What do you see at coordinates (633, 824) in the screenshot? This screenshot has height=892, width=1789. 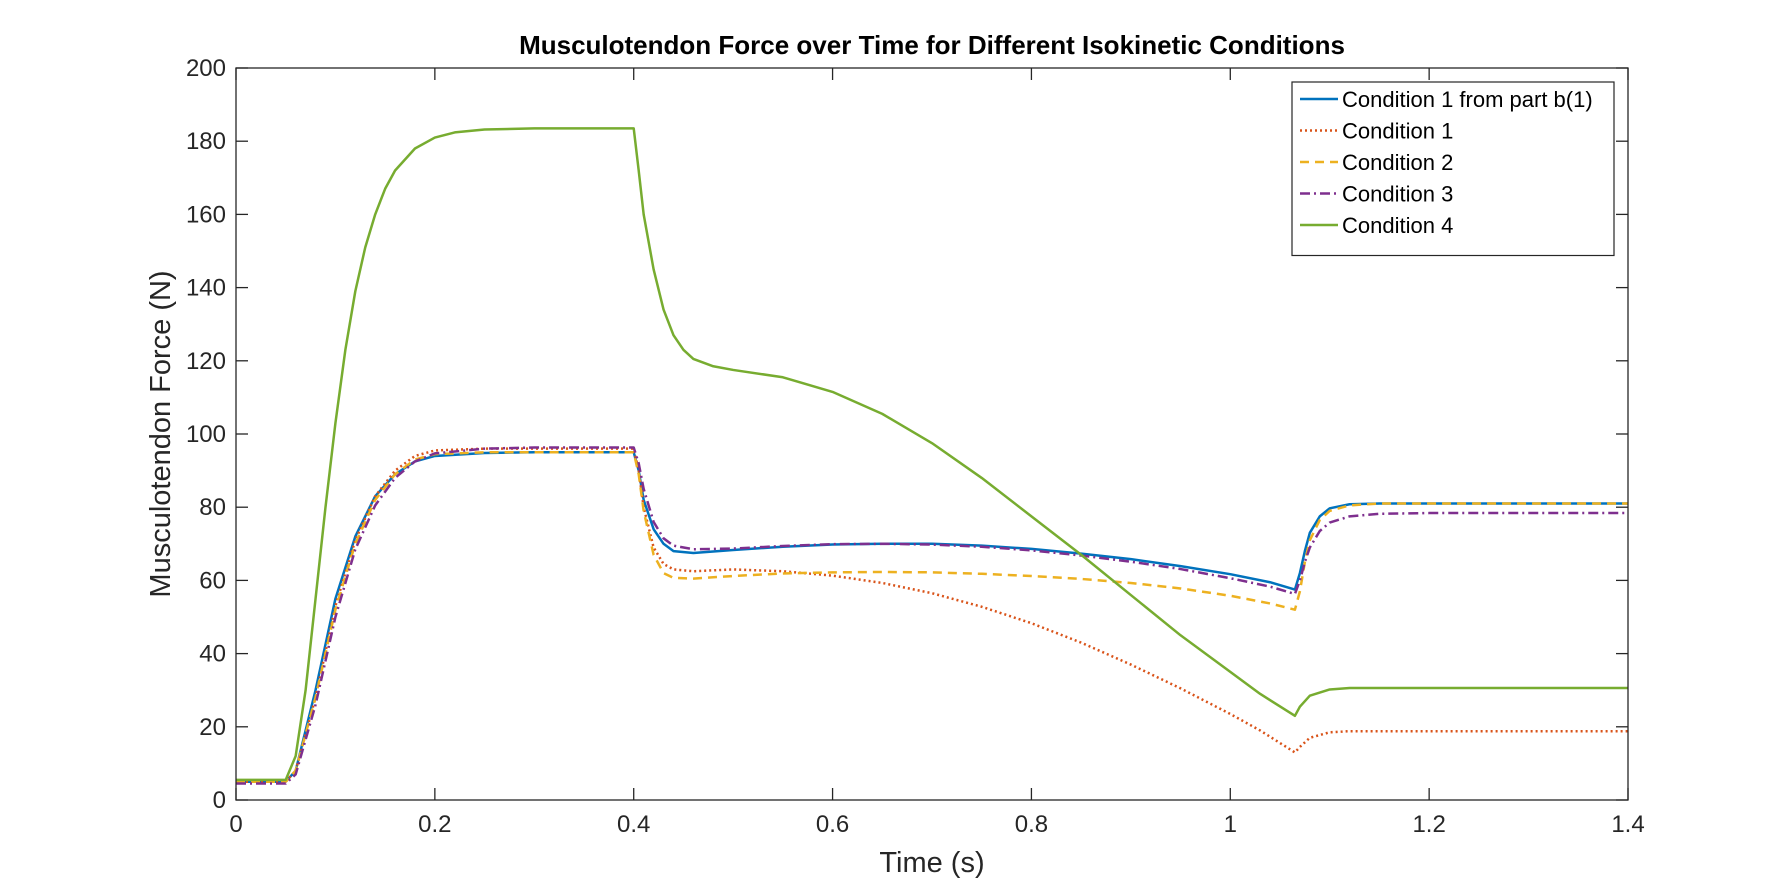 I see `x-tick-label: 0.4` at bounding box center [633, 824].